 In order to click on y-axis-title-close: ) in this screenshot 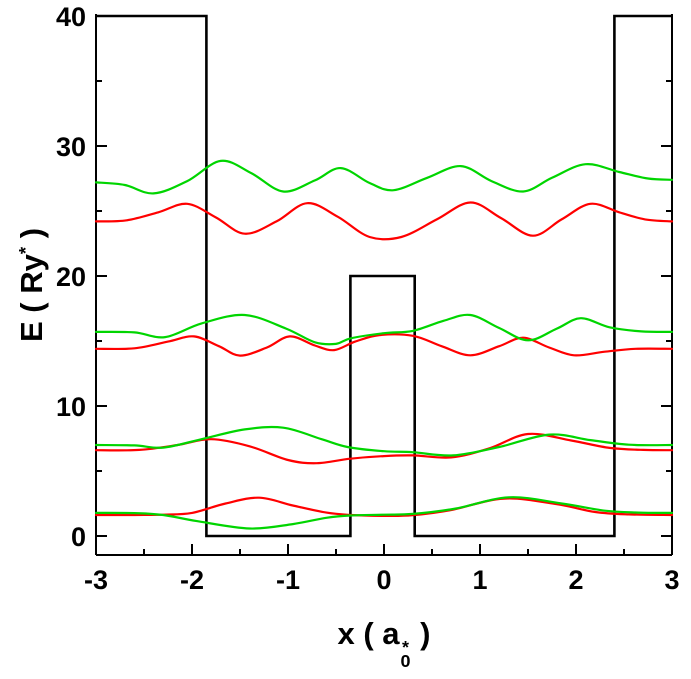, I will do `click(31, 237)`.